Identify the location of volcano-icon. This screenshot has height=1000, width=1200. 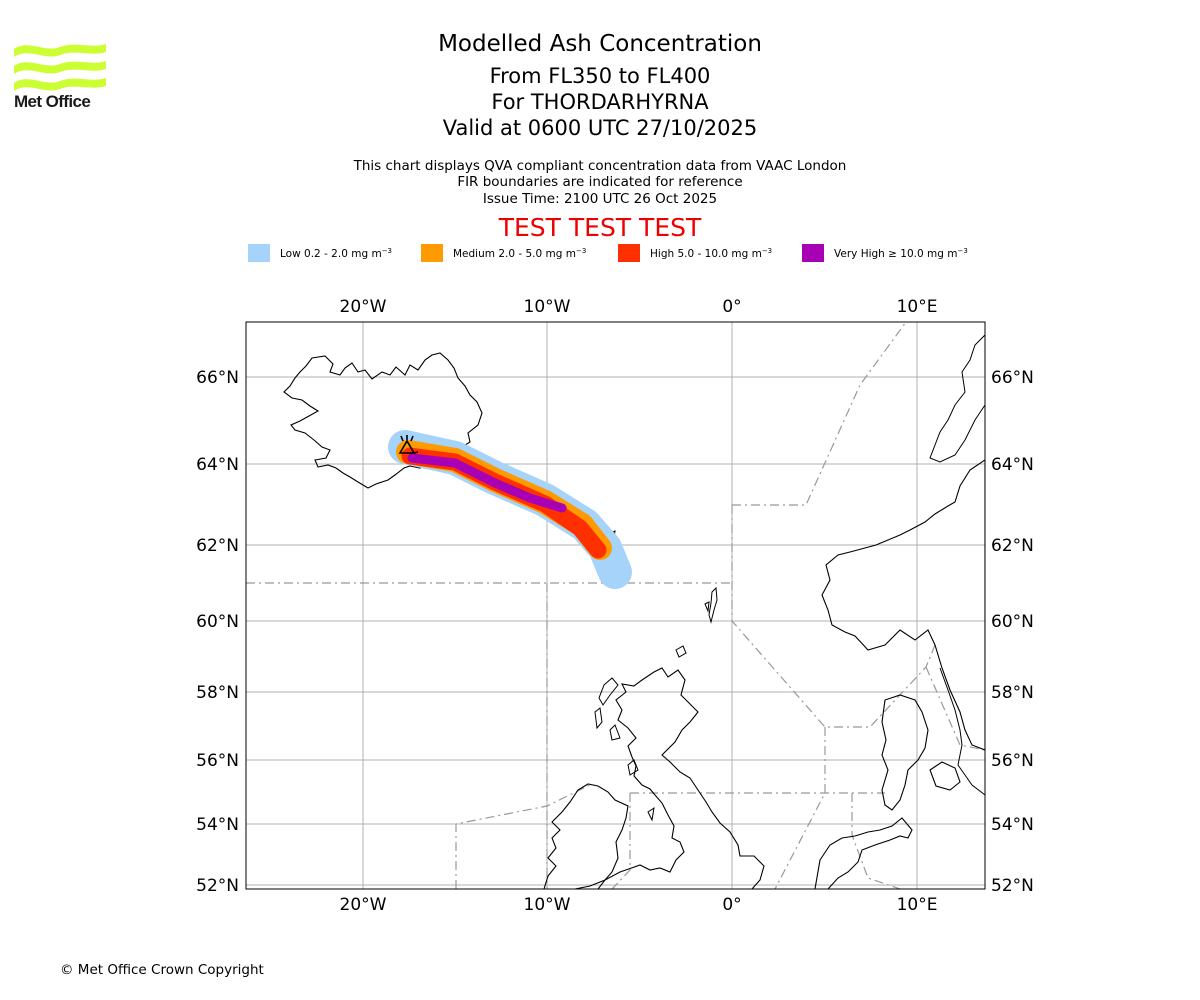
(408, 444).